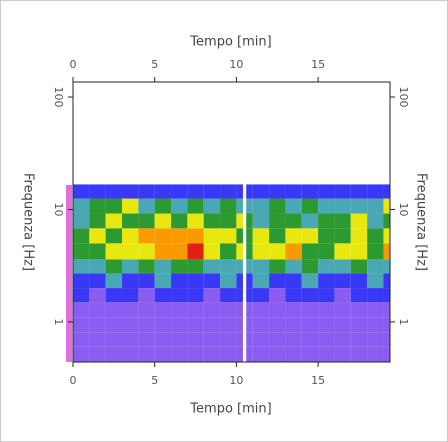  Describe the element at coordinates (403, 97) in the screenshot. I see `y-tick-label: 100` at that location.